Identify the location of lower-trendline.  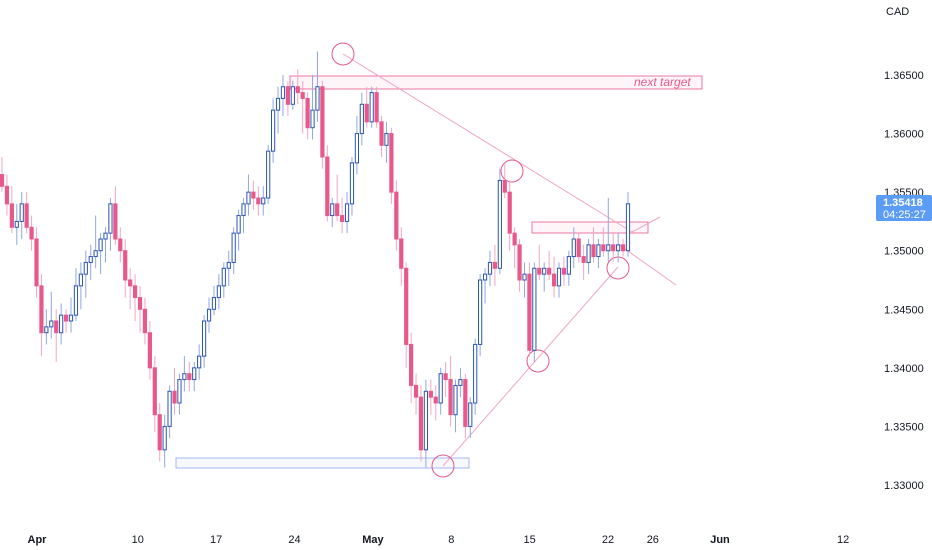
(530, 366).